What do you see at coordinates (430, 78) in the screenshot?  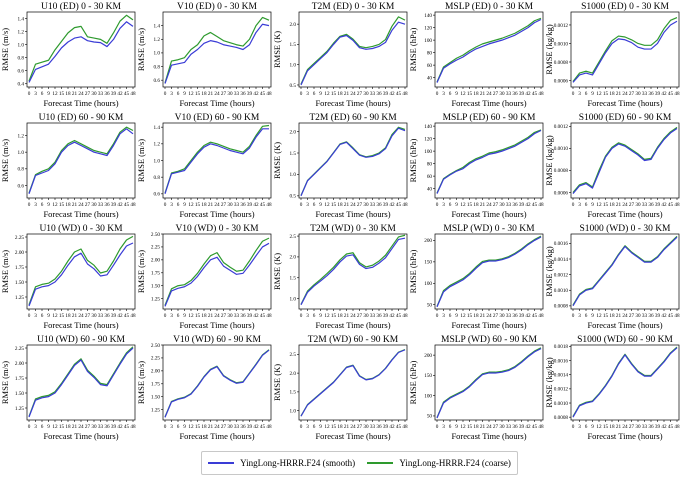 I see `y-tick-label: 40` at bounding box center [430, 78].